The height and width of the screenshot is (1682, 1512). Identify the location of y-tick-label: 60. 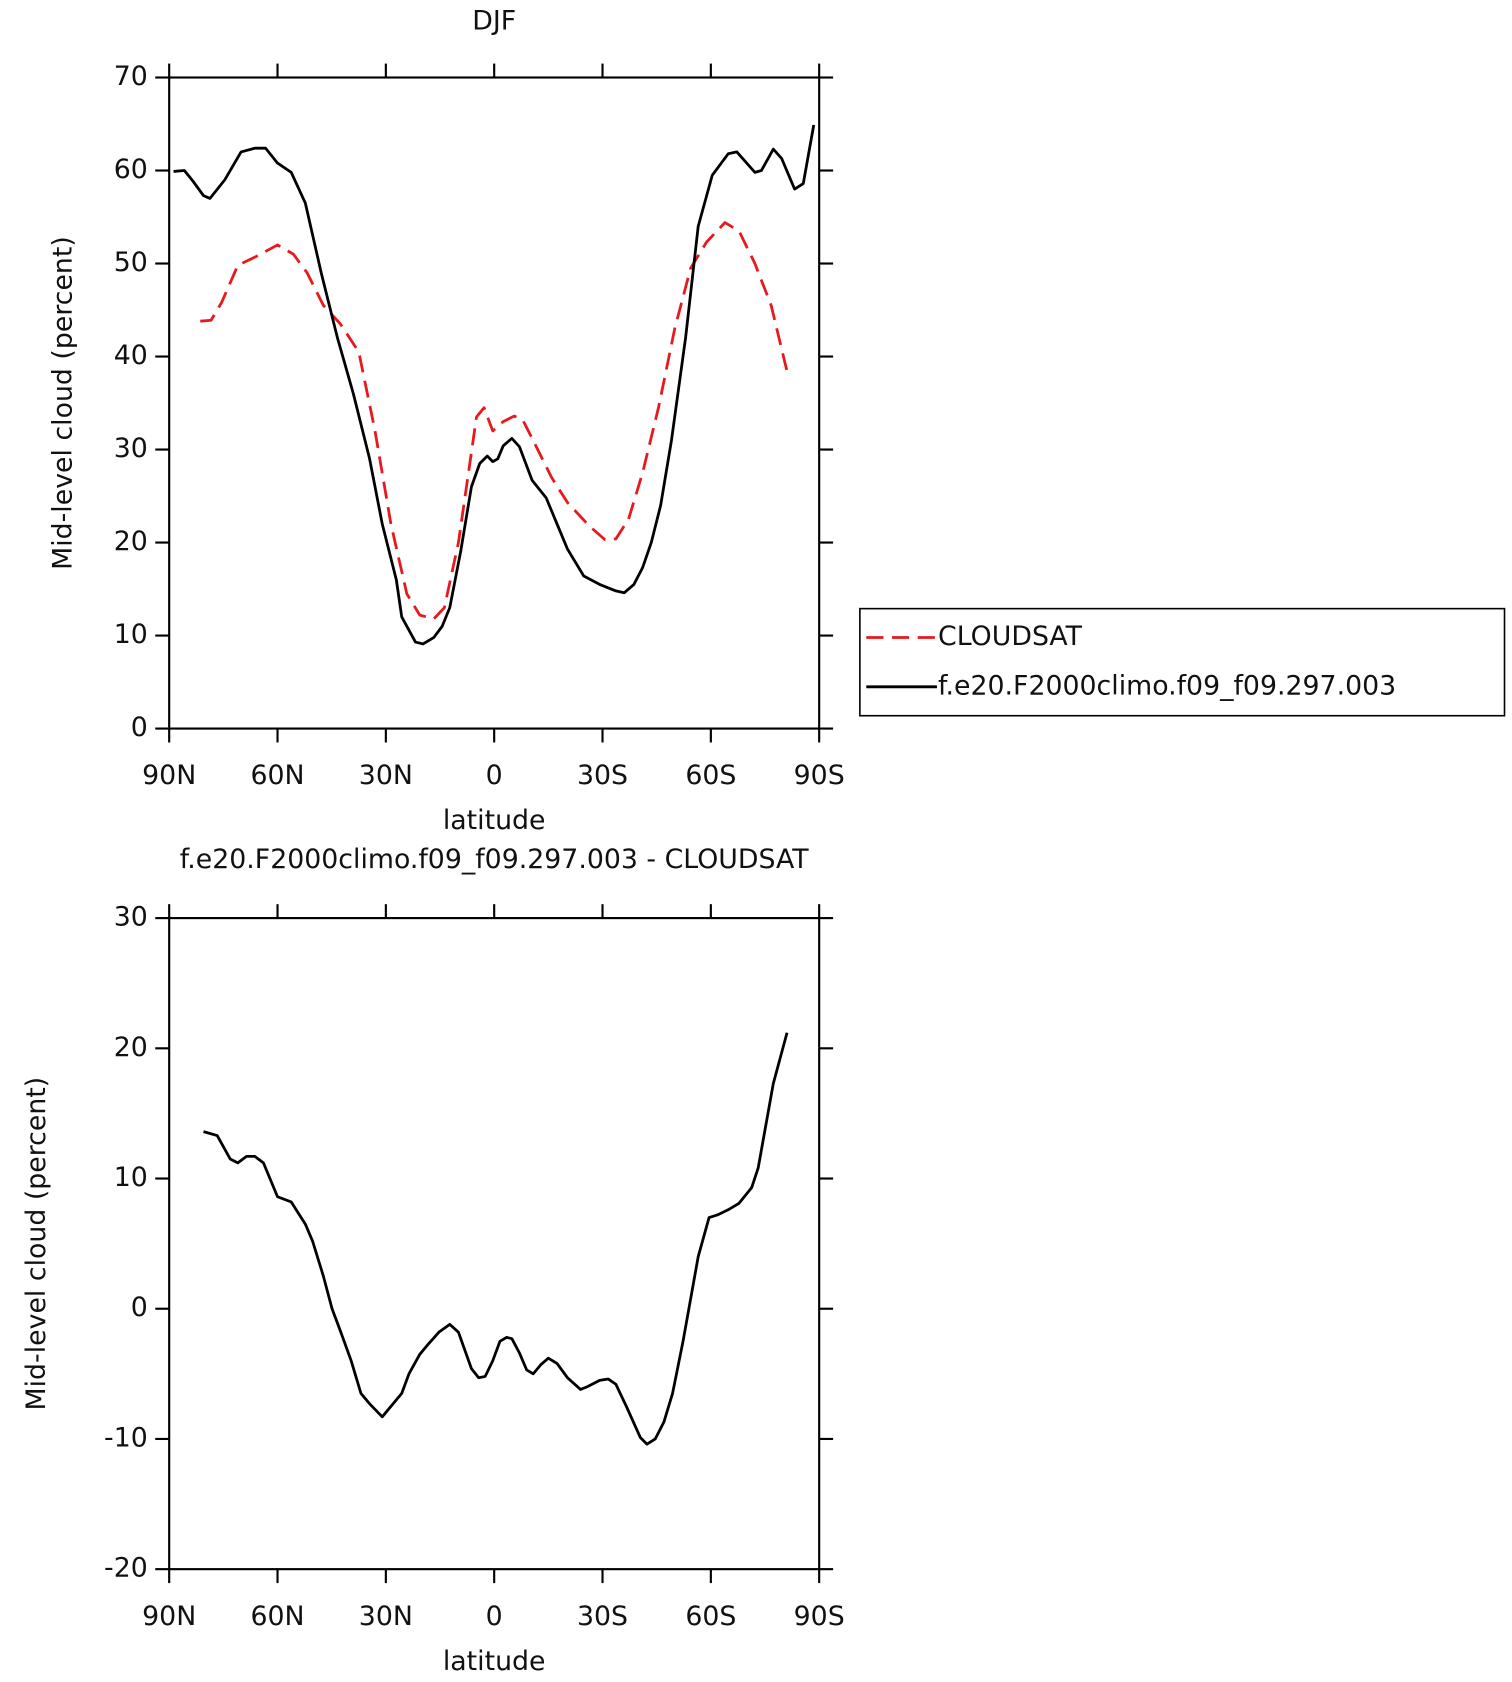
(131, 169).